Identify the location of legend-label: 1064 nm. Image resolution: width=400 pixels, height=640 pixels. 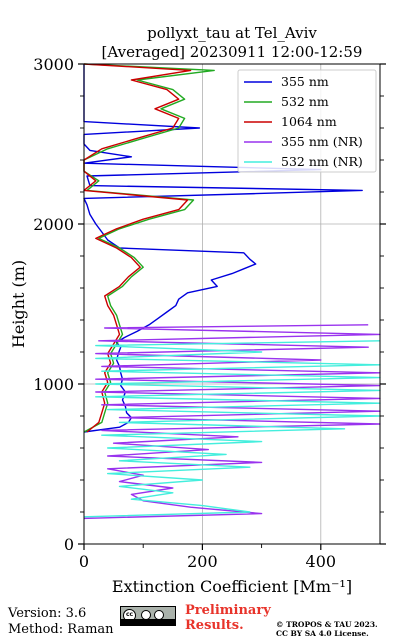
(309, 121).